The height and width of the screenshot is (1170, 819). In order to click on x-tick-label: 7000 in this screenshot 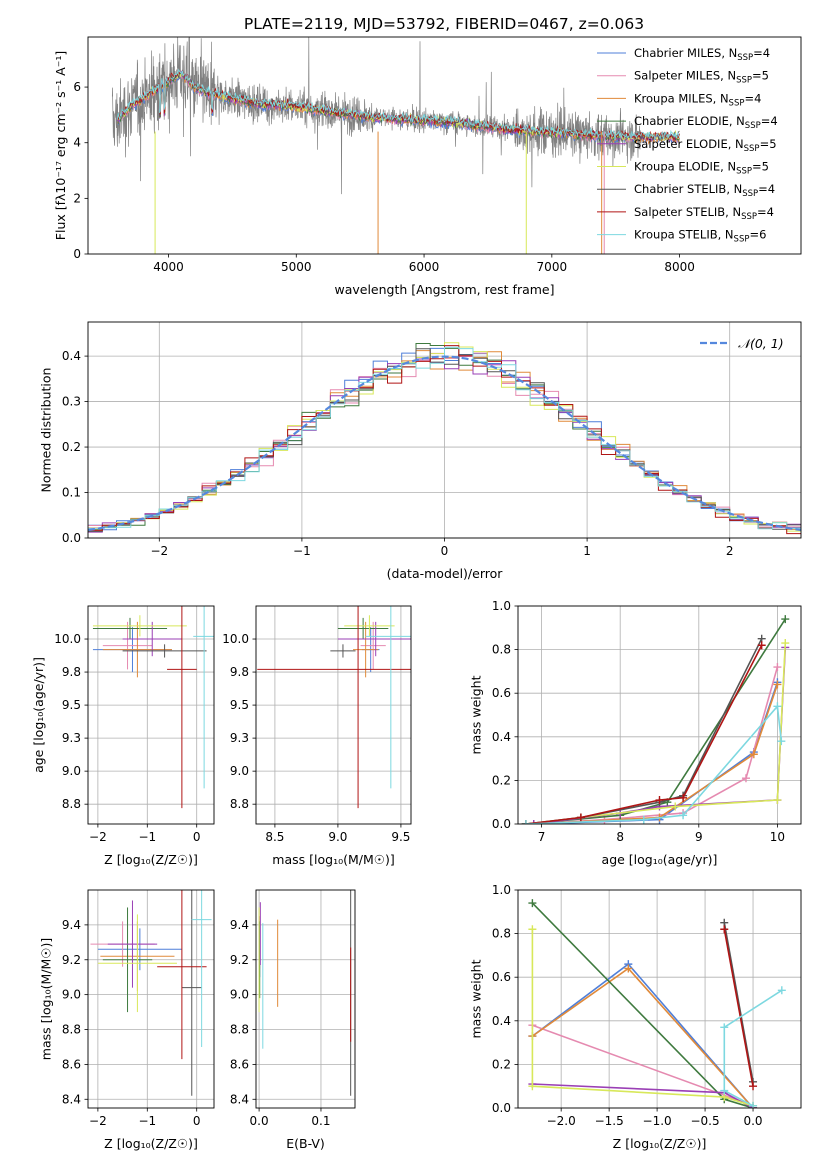, I will do `click(552, 267)`.